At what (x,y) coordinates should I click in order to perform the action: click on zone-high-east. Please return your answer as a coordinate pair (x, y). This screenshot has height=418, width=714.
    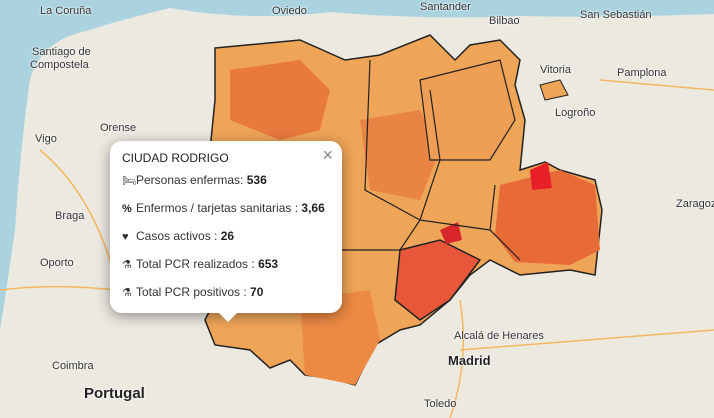
    Looking at the image, I should click on (547, 217).